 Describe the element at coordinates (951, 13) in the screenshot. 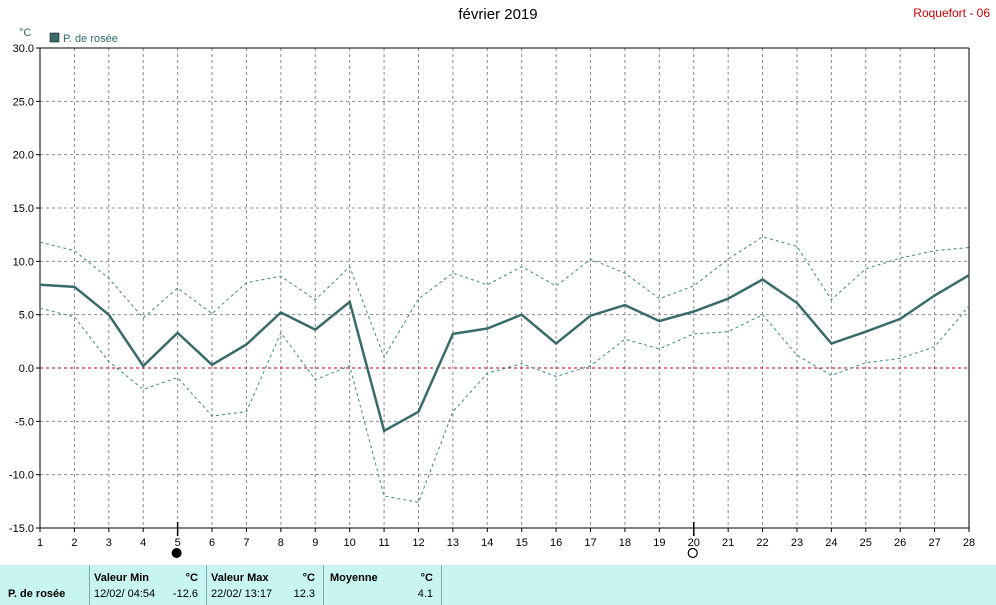

I see `station-name: Roquefort - 06` at that location.